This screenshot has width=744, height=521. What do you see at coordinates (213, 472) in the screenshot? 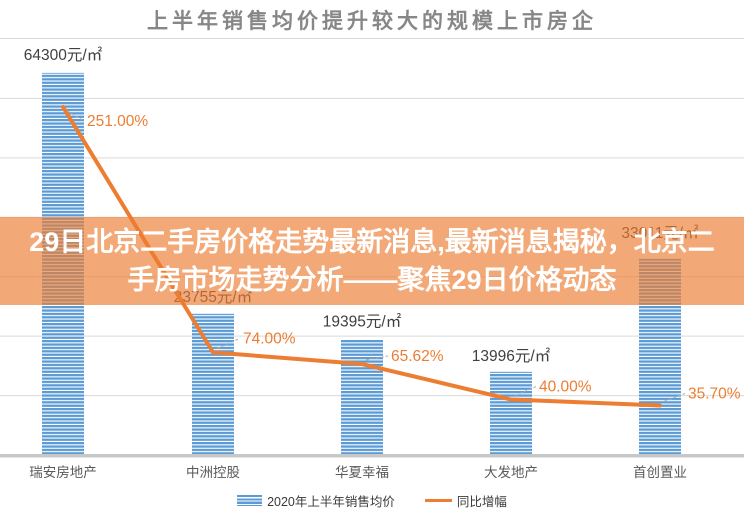
I see `category-label-2: 中洲控股` at bounding box center [213, 472].